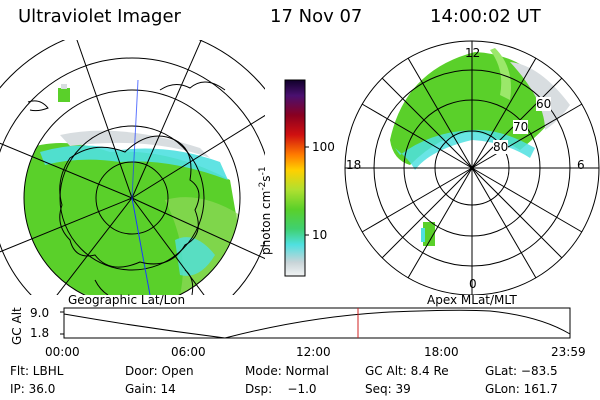 Image resolution: width=600 pixels, height=400 pixels. I want to click on info-glon: GLon: 161.7, so click(521, 389).